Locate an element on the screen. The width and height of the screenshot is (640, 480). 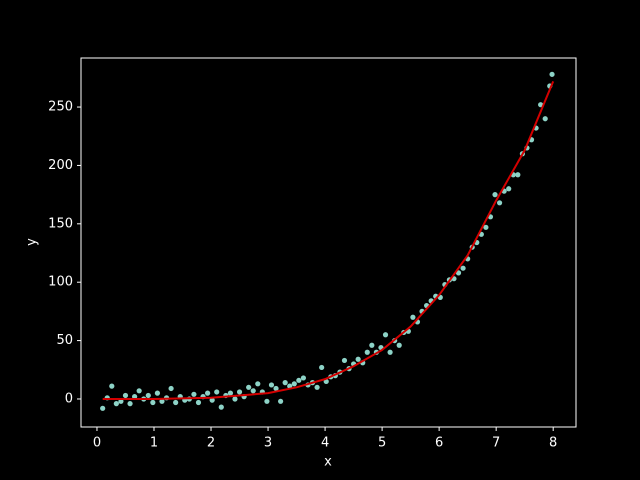
x-tick-label: 5 is located at coordinates (382, 443).